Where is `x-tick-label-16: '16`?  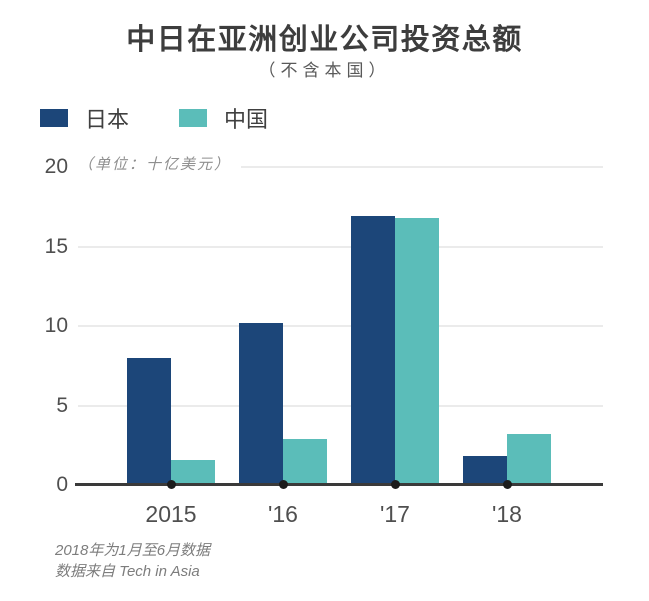 x-tick-label-16: '16 is located at coordinates (283, 514).